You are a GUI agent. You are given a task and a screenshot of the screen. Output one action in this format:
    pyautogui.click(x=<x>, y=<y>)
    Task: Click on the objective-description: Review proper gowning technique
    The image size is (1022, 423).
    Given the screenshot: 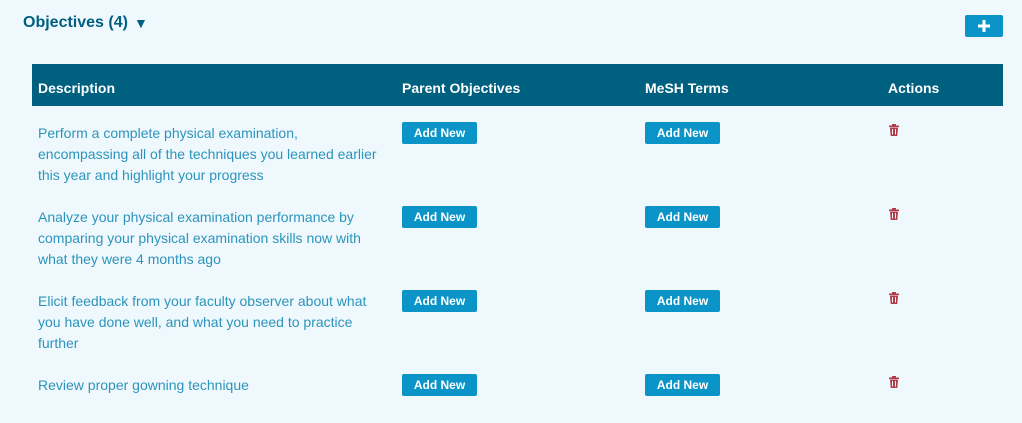 What is the action you would take?
    pyautogui.click(x=143, y=385)
    